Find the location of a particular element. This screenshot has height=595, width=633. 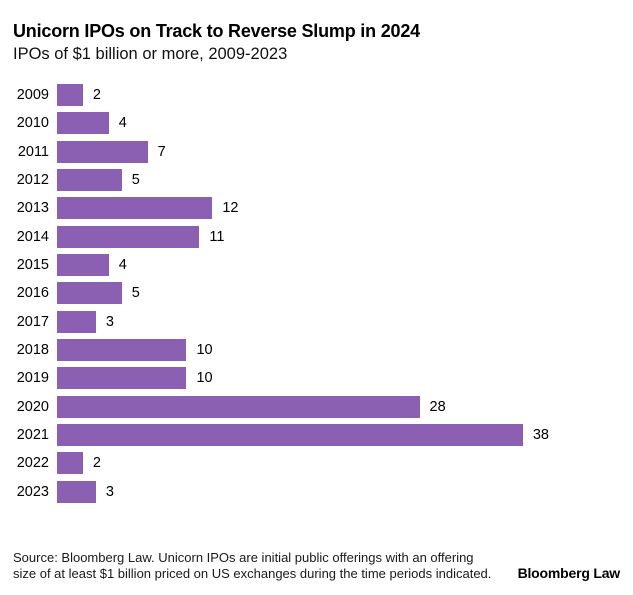

value-label: 38 is located at coordinates (540, 435).